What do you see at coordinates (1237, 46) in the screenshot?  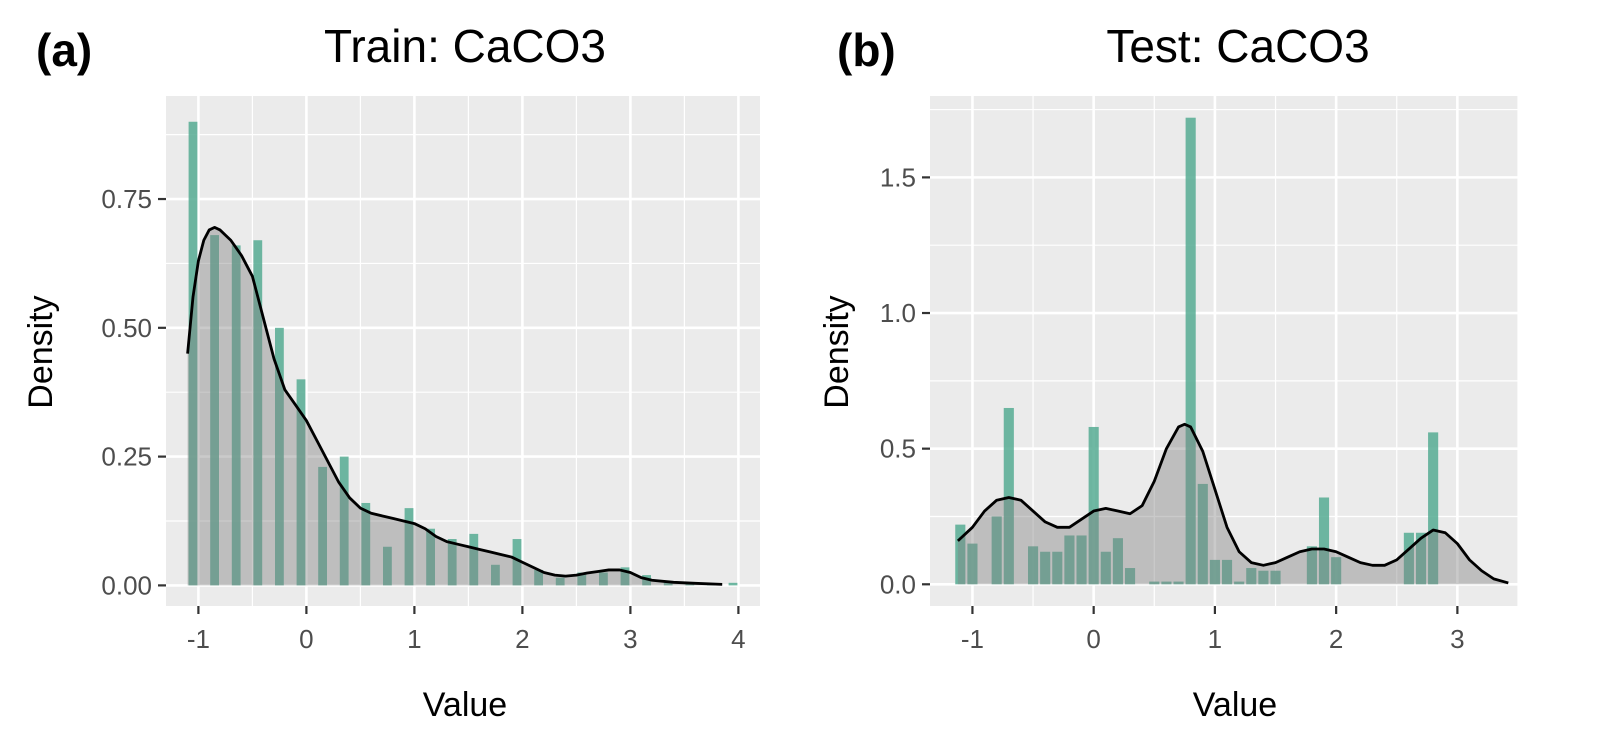 I see `panel-b-title: Test: CaCO3` at bounding box center [1237, 46].